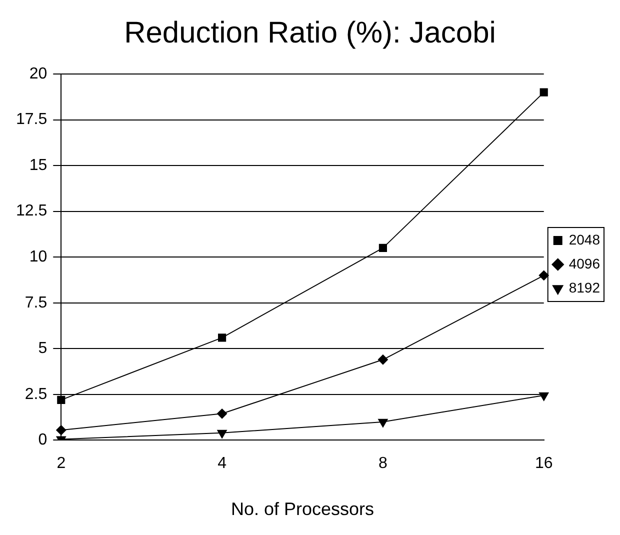  I want to click on y-tick-label: 5, so click(43, 349).